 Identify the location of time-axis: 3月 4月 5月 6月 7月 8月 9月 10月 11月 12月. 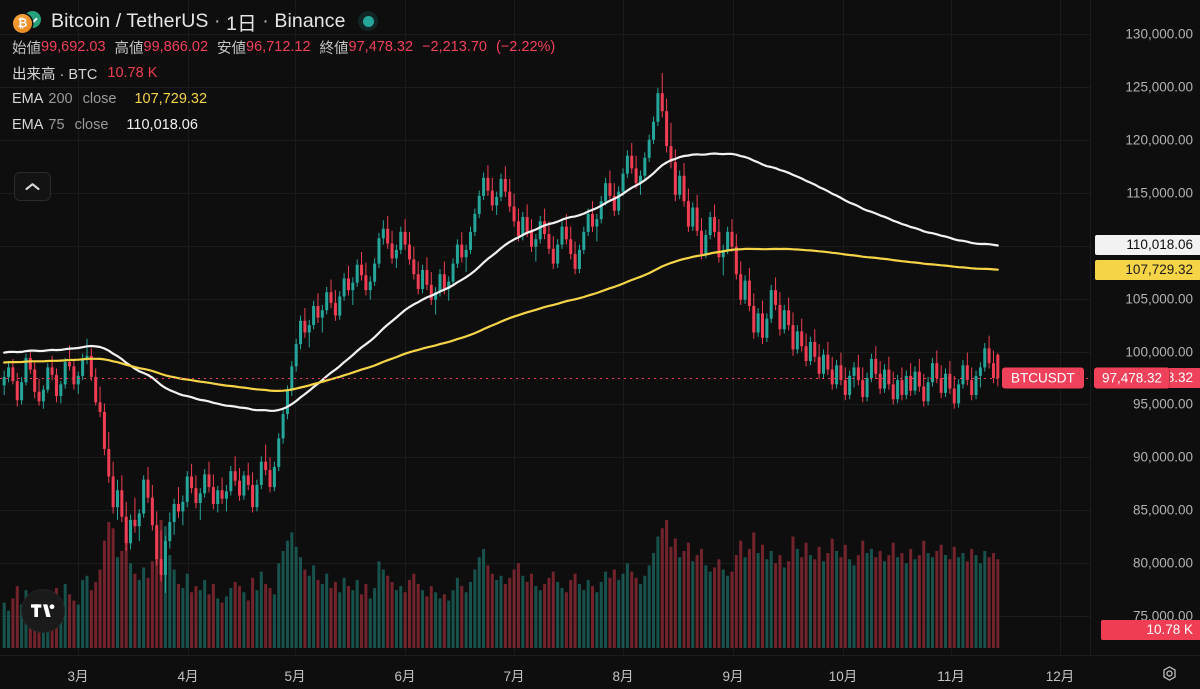
(600, 672).